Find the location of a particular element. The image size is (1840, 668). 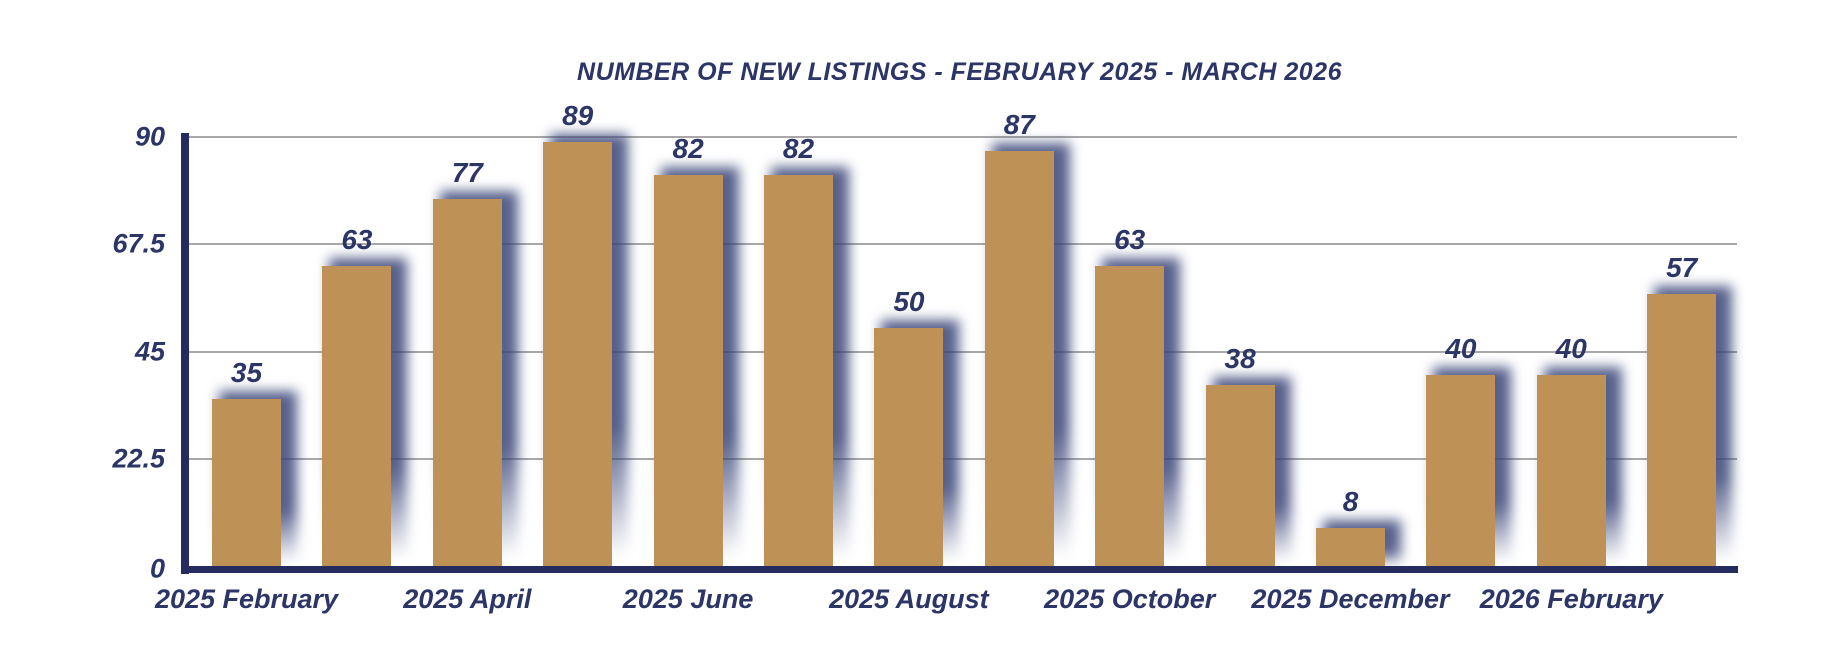

bar-50: 50 is located at coordinates (917, 426).